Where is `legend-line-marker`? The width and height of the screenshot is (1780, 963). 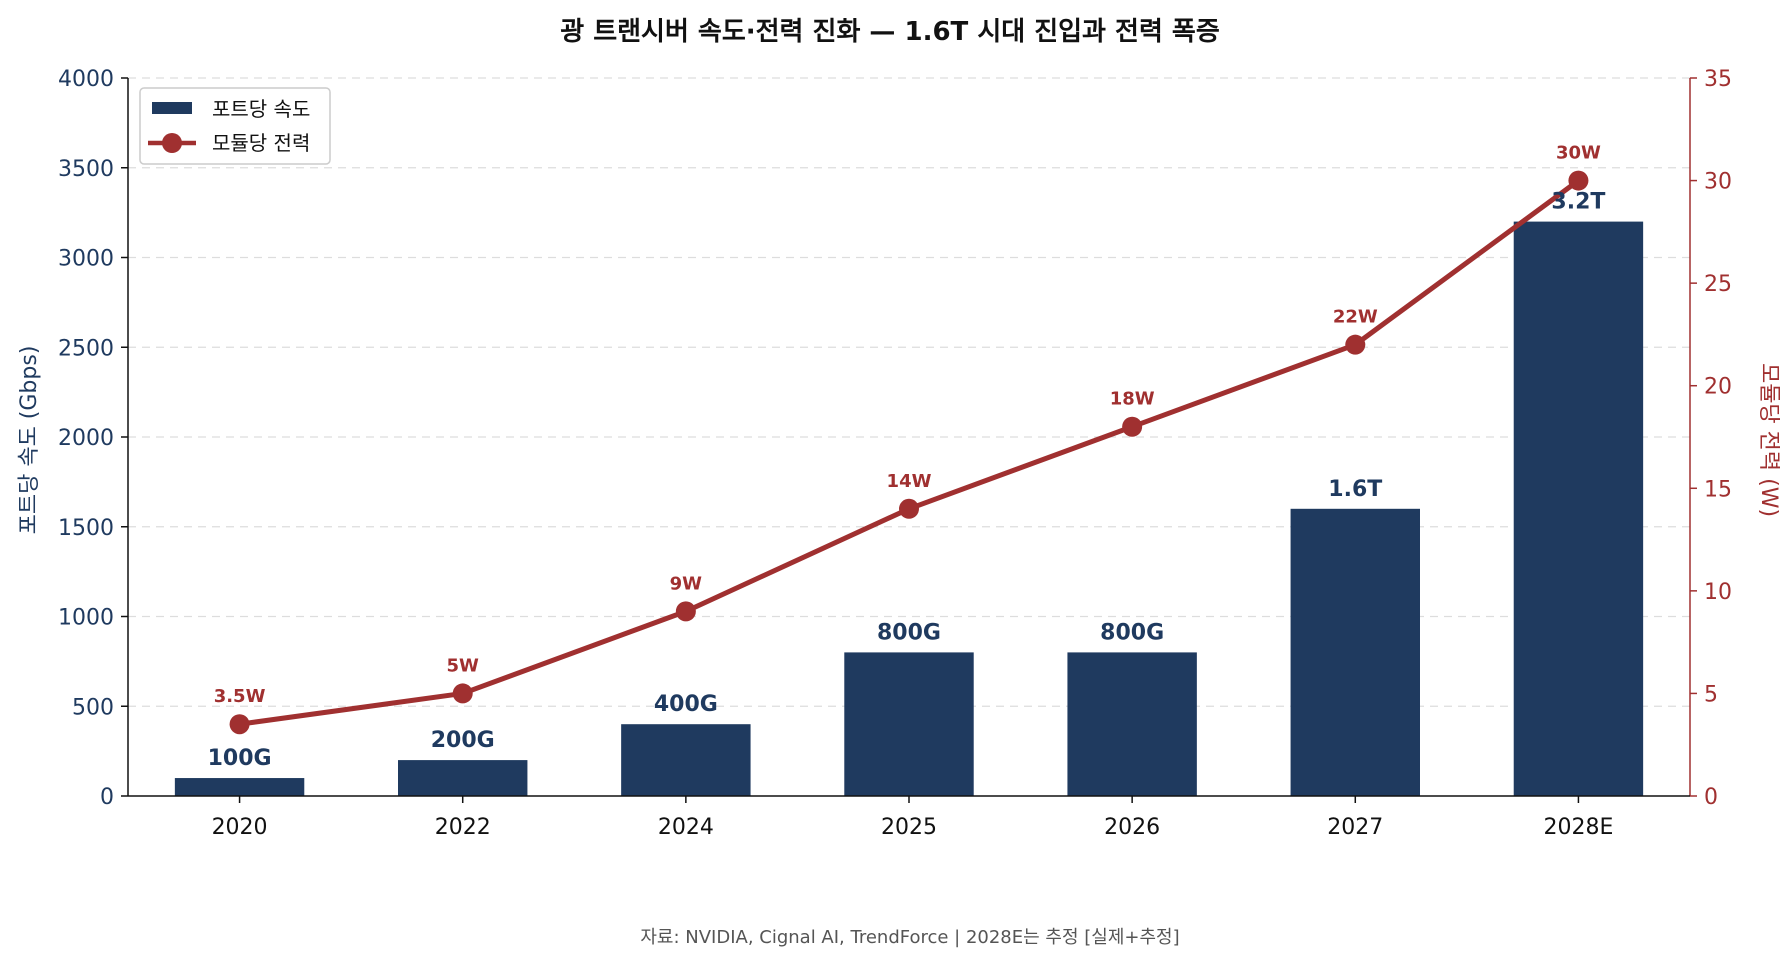
legend-line-marker is located at coordinates (172, 143).